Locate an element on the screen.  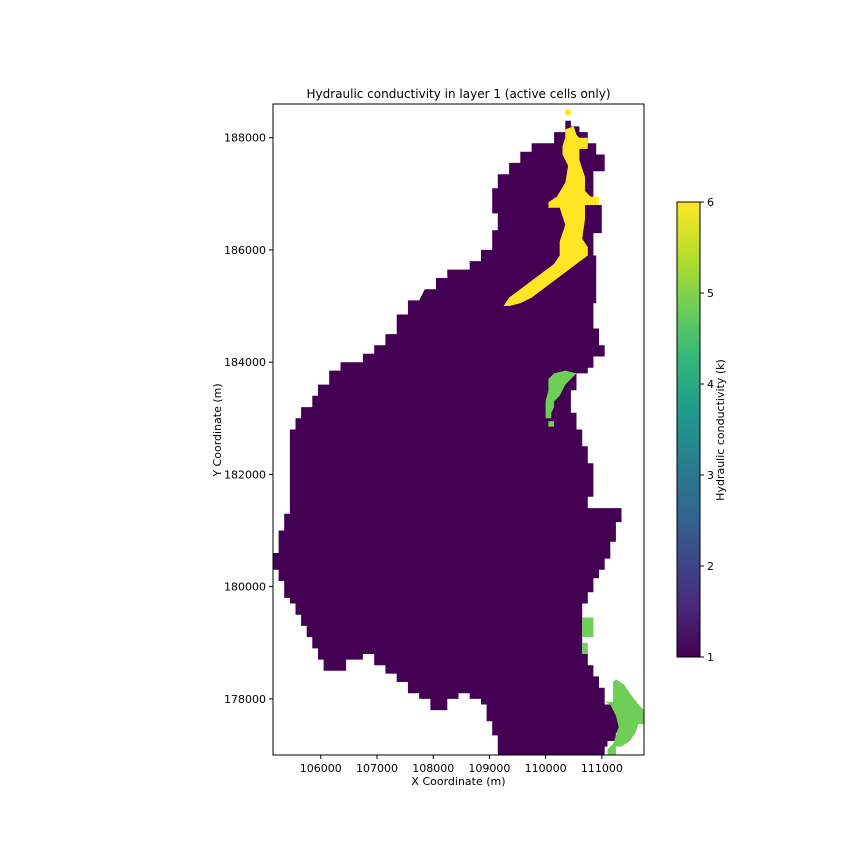
y-tick-label: 180000 is located at coordinates (245, 587).